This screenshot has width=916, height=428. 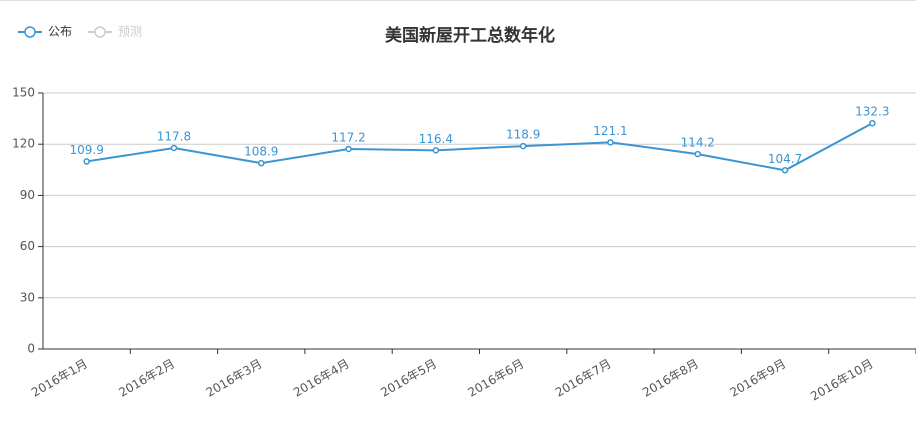 I want to click on x-tick-label: 2016年8月, so click(x=670, y=378).